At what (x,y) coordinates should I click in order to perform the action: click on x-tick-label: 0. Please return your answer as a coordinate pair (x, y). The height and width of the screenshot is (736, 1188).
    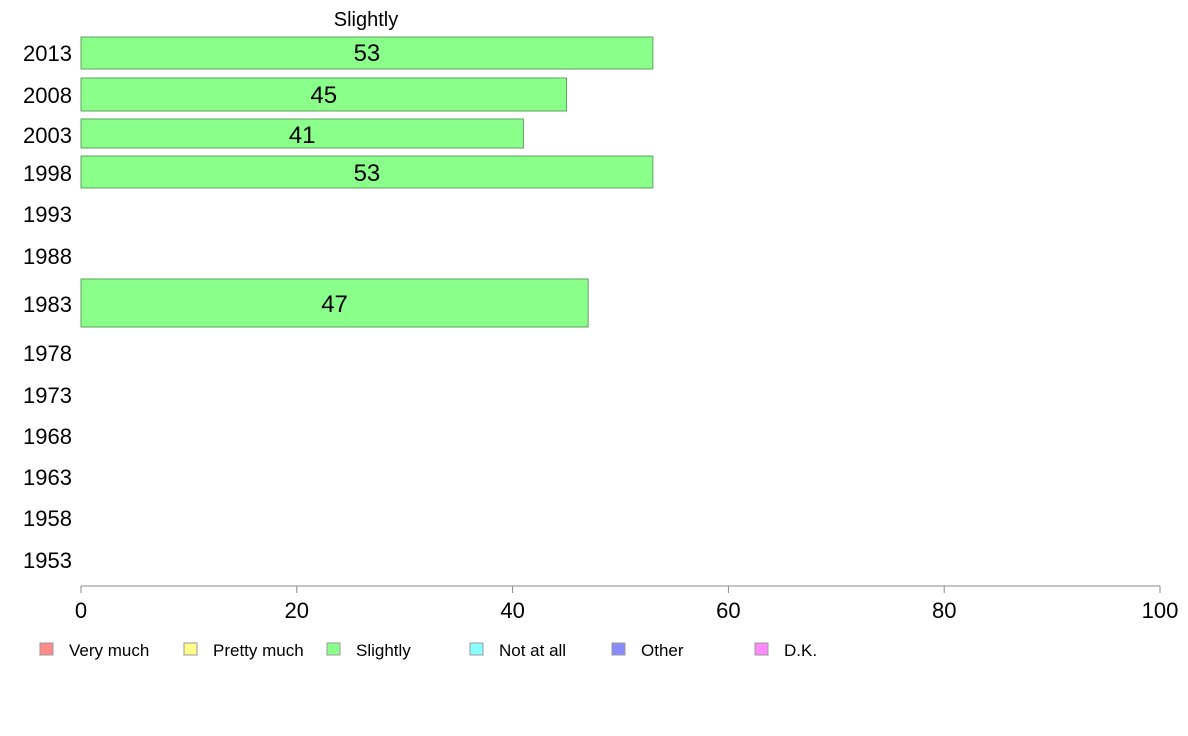
    Looking at the image, I should click on (81, 610).